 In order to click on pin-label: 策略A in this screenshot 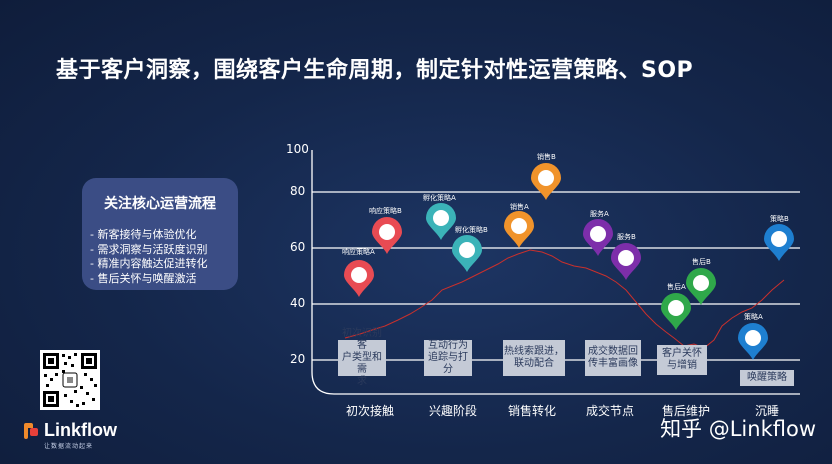, I will do `click(753, 317)`.